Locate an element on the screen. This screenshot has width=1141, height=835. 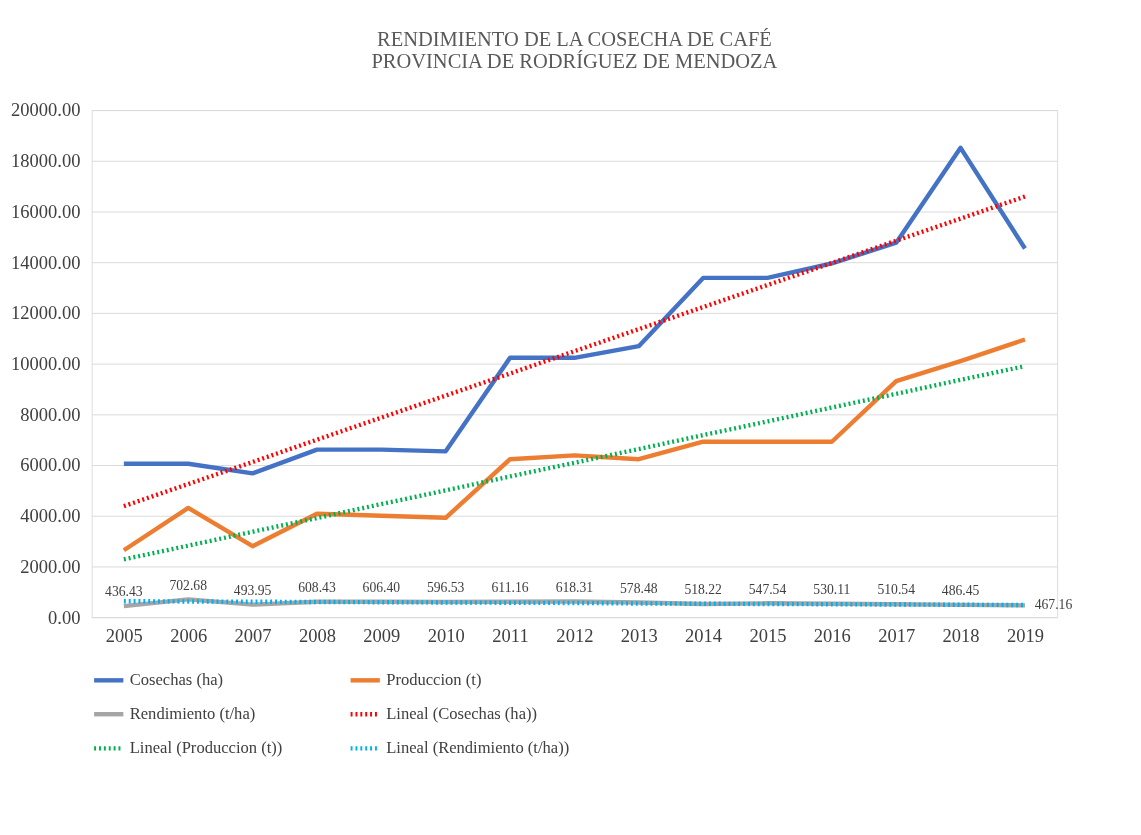
y-tick-label: 14000.00 is located at coordinates (46, 262).